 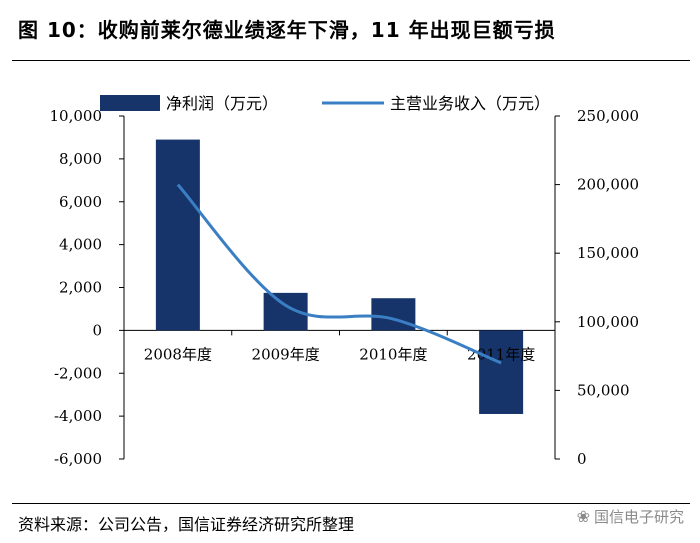 I want to click on left-axis-tick-label: -2,000, so click(x=78, y=373).